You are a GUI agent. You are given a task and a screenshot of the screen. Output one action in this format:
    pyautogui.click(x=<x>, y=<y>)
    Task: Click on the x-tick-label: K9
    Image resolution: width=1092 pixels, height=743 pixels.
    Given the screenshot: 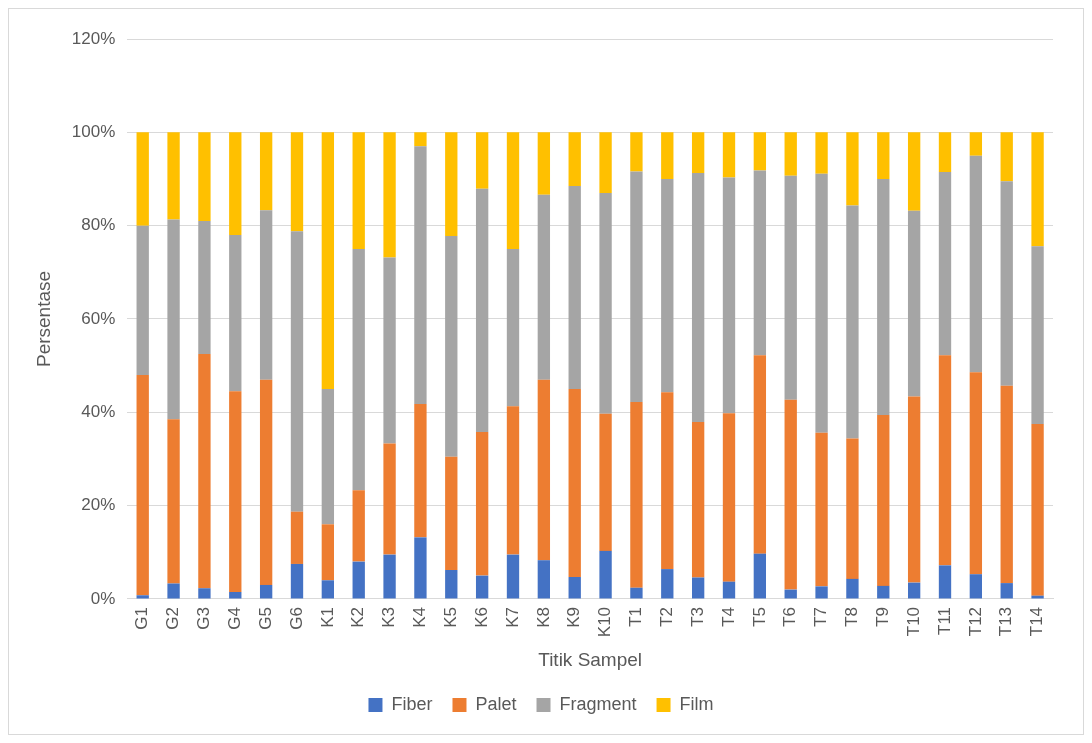 What is the action you would take?
    pyautogui.click(x=574, y=617)
    